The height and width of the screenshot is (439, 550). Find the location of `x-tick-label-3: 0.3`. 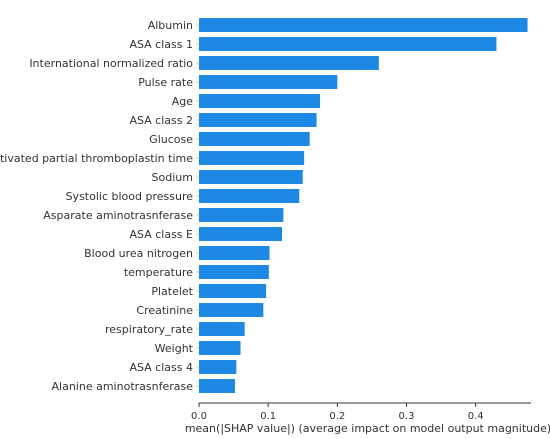

x-tick-label-3: 0.3 is located at coordinates (407, 416).